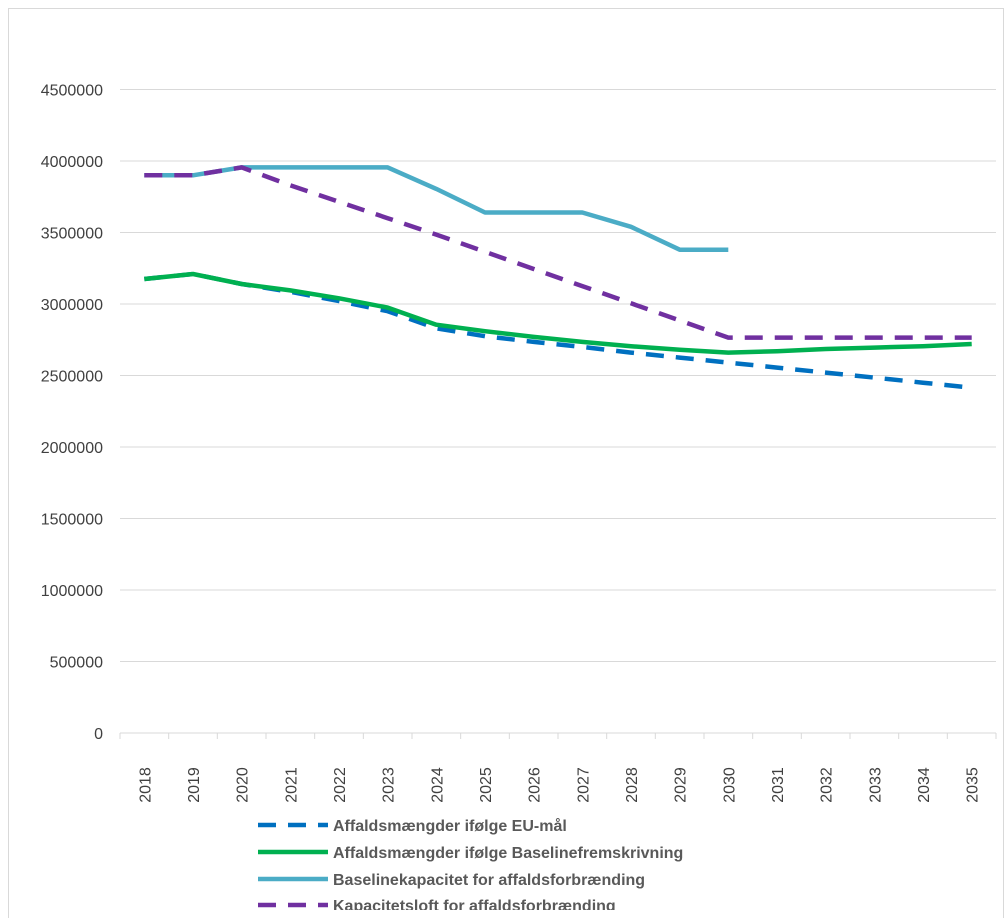 The height and width of the screenshot is (918, 1005). Describe the element at coordinates (778, 785) in the screenshot. I see `x-tick-label: 2031` at that location.